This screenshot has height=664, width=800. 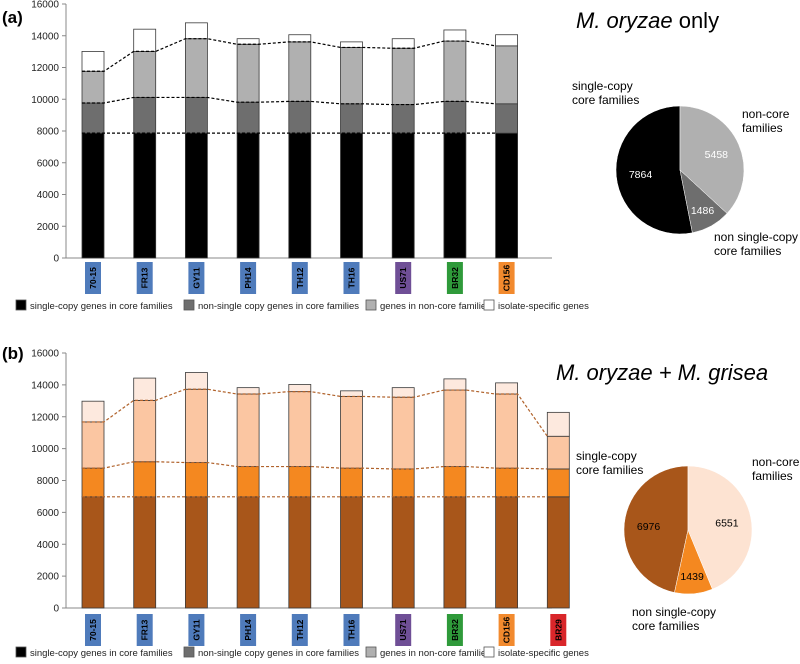 What do you see at coordinates (624, 20) in the screenshot?
I see `panel-a-title-species: M. oryzae` at bounding box center [624, 20].